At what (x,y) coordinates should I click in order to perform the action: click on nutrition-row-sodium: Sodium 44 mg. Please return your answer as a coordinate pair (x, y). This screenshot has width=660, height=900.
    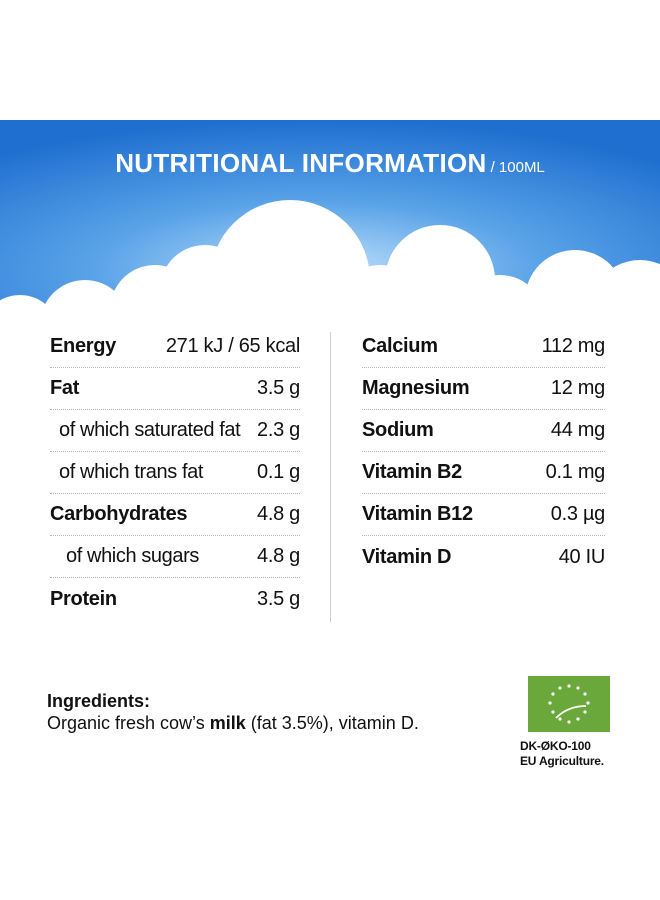
    Looking at the image, I should click on (483, 431).